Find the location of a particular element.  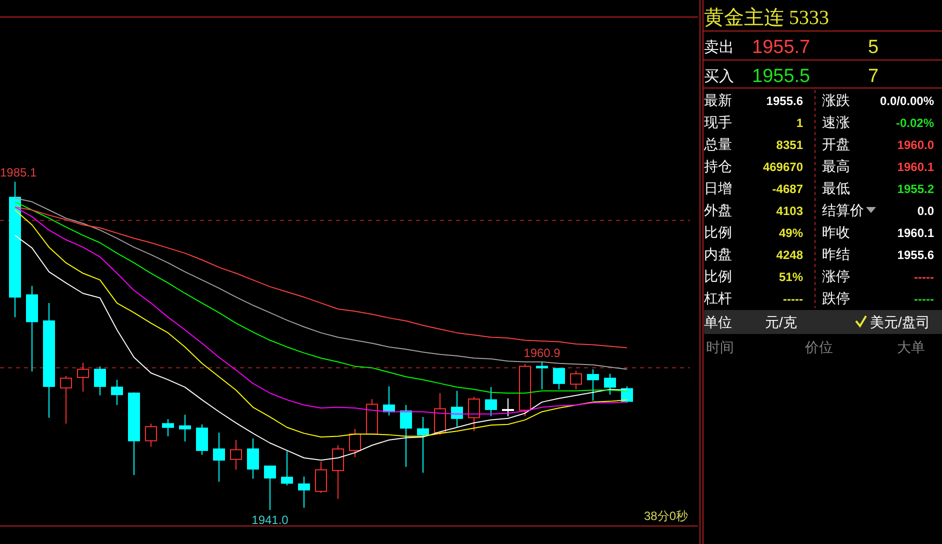

text: 最低 is located at coordinates (836, 188).